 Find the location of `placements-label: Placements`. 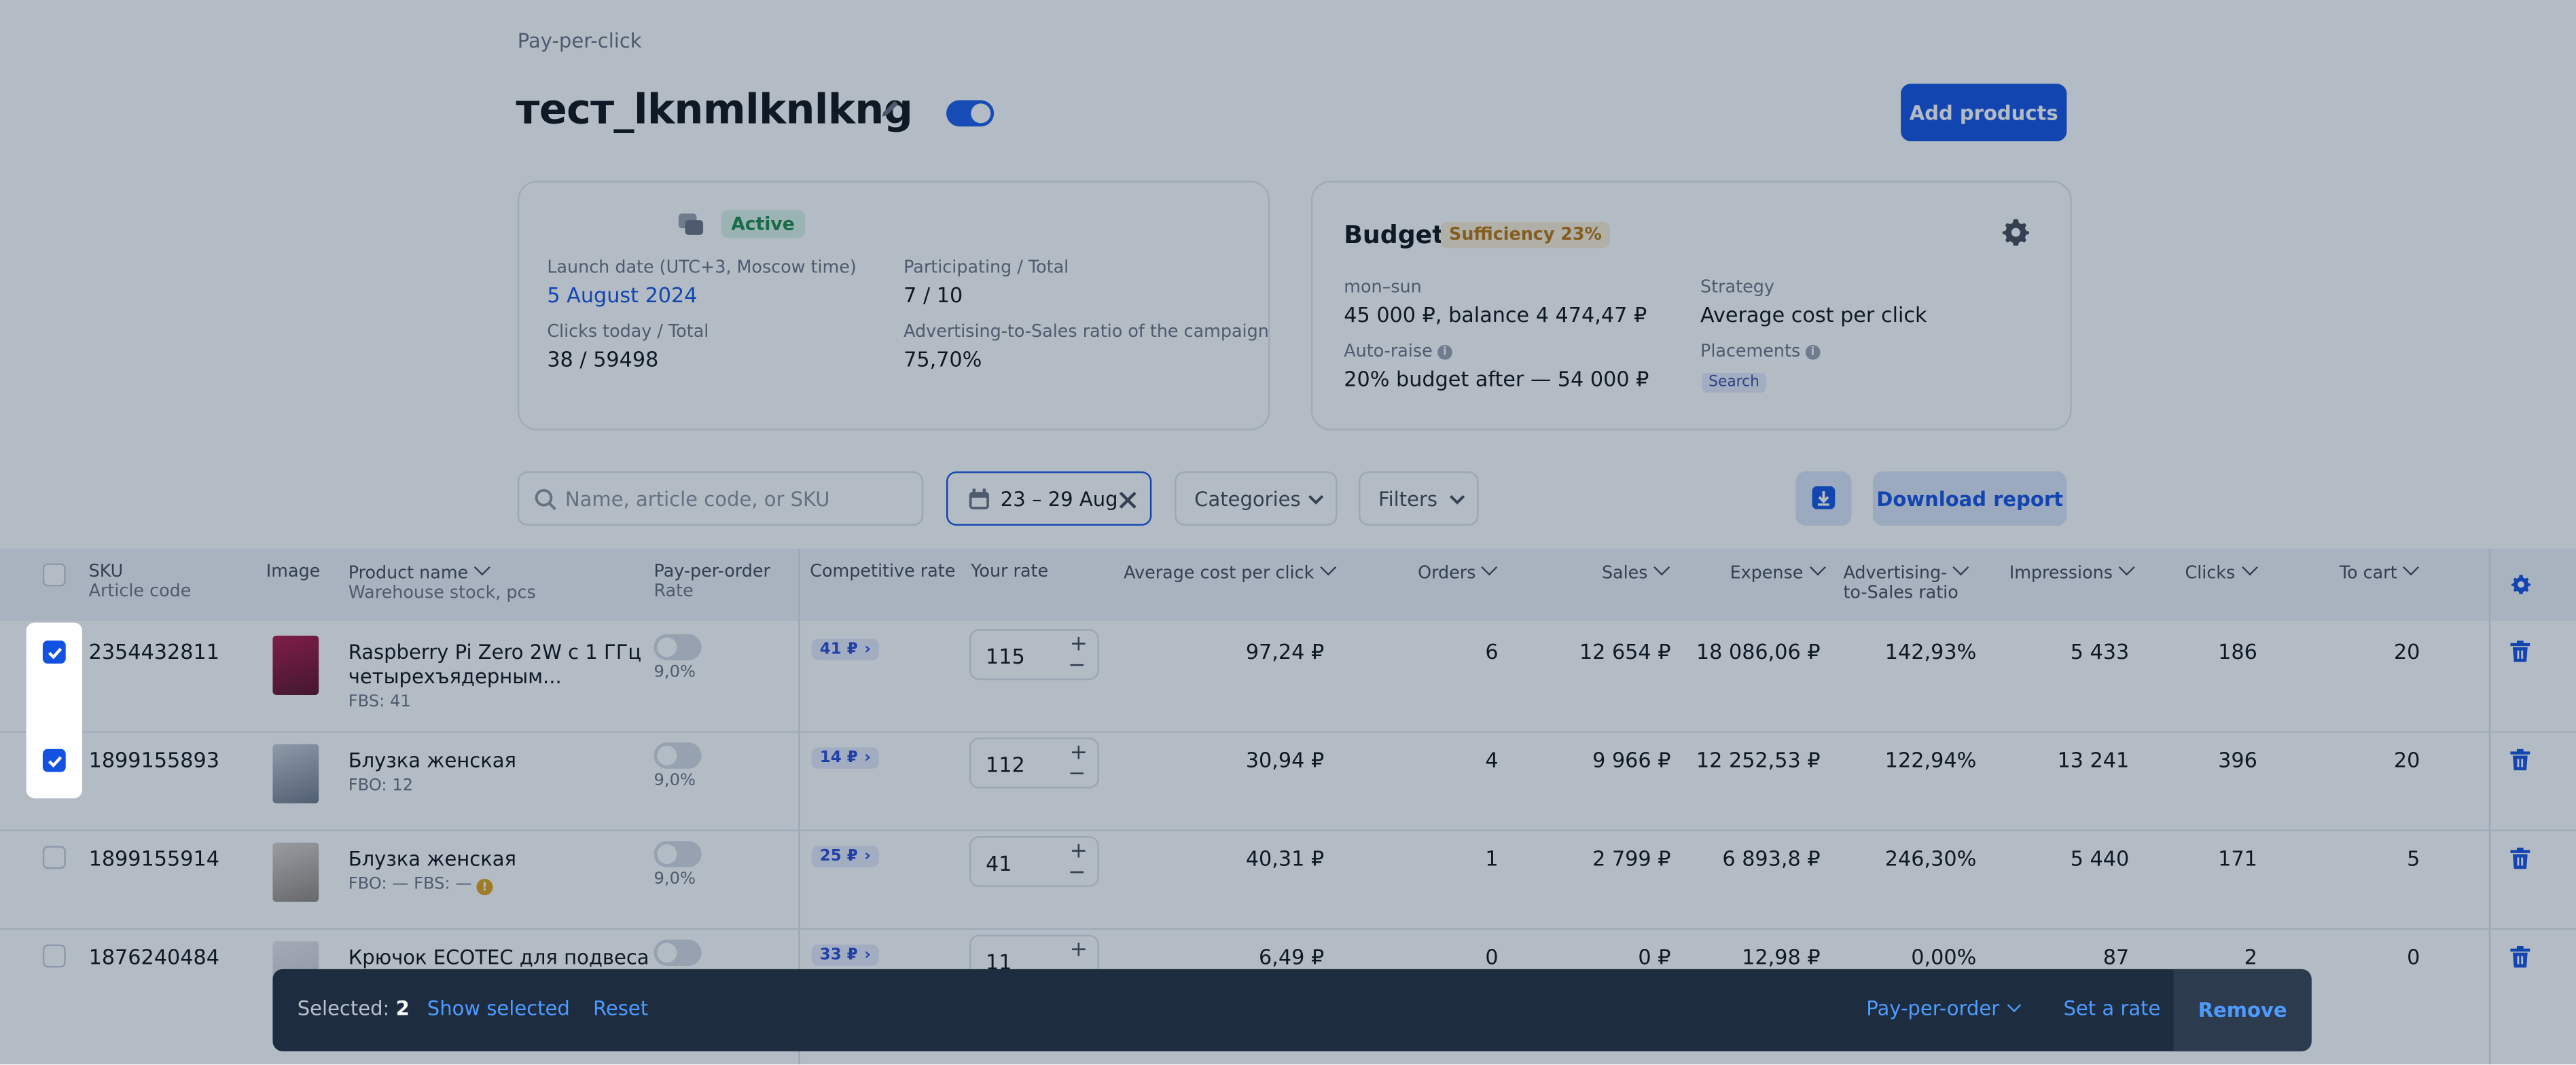

placements-label: Placements is located at coordinates (1751, 352).